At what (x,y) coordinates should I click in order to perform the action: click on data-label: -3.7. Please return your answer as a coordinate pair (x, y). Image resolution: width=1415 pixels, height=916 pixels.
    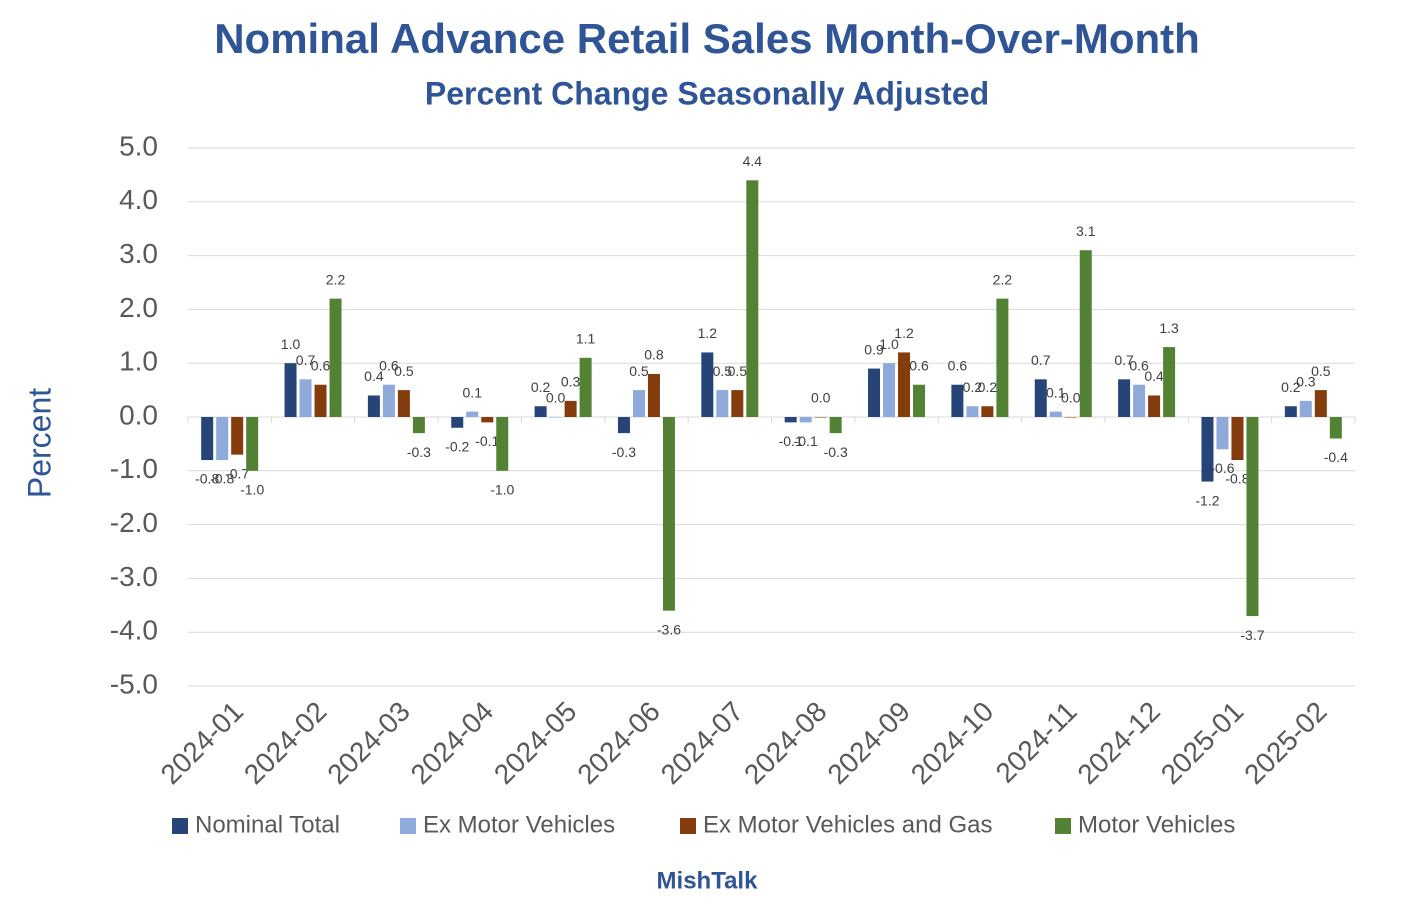
    Looking at the image, I should click on (1252, 635).